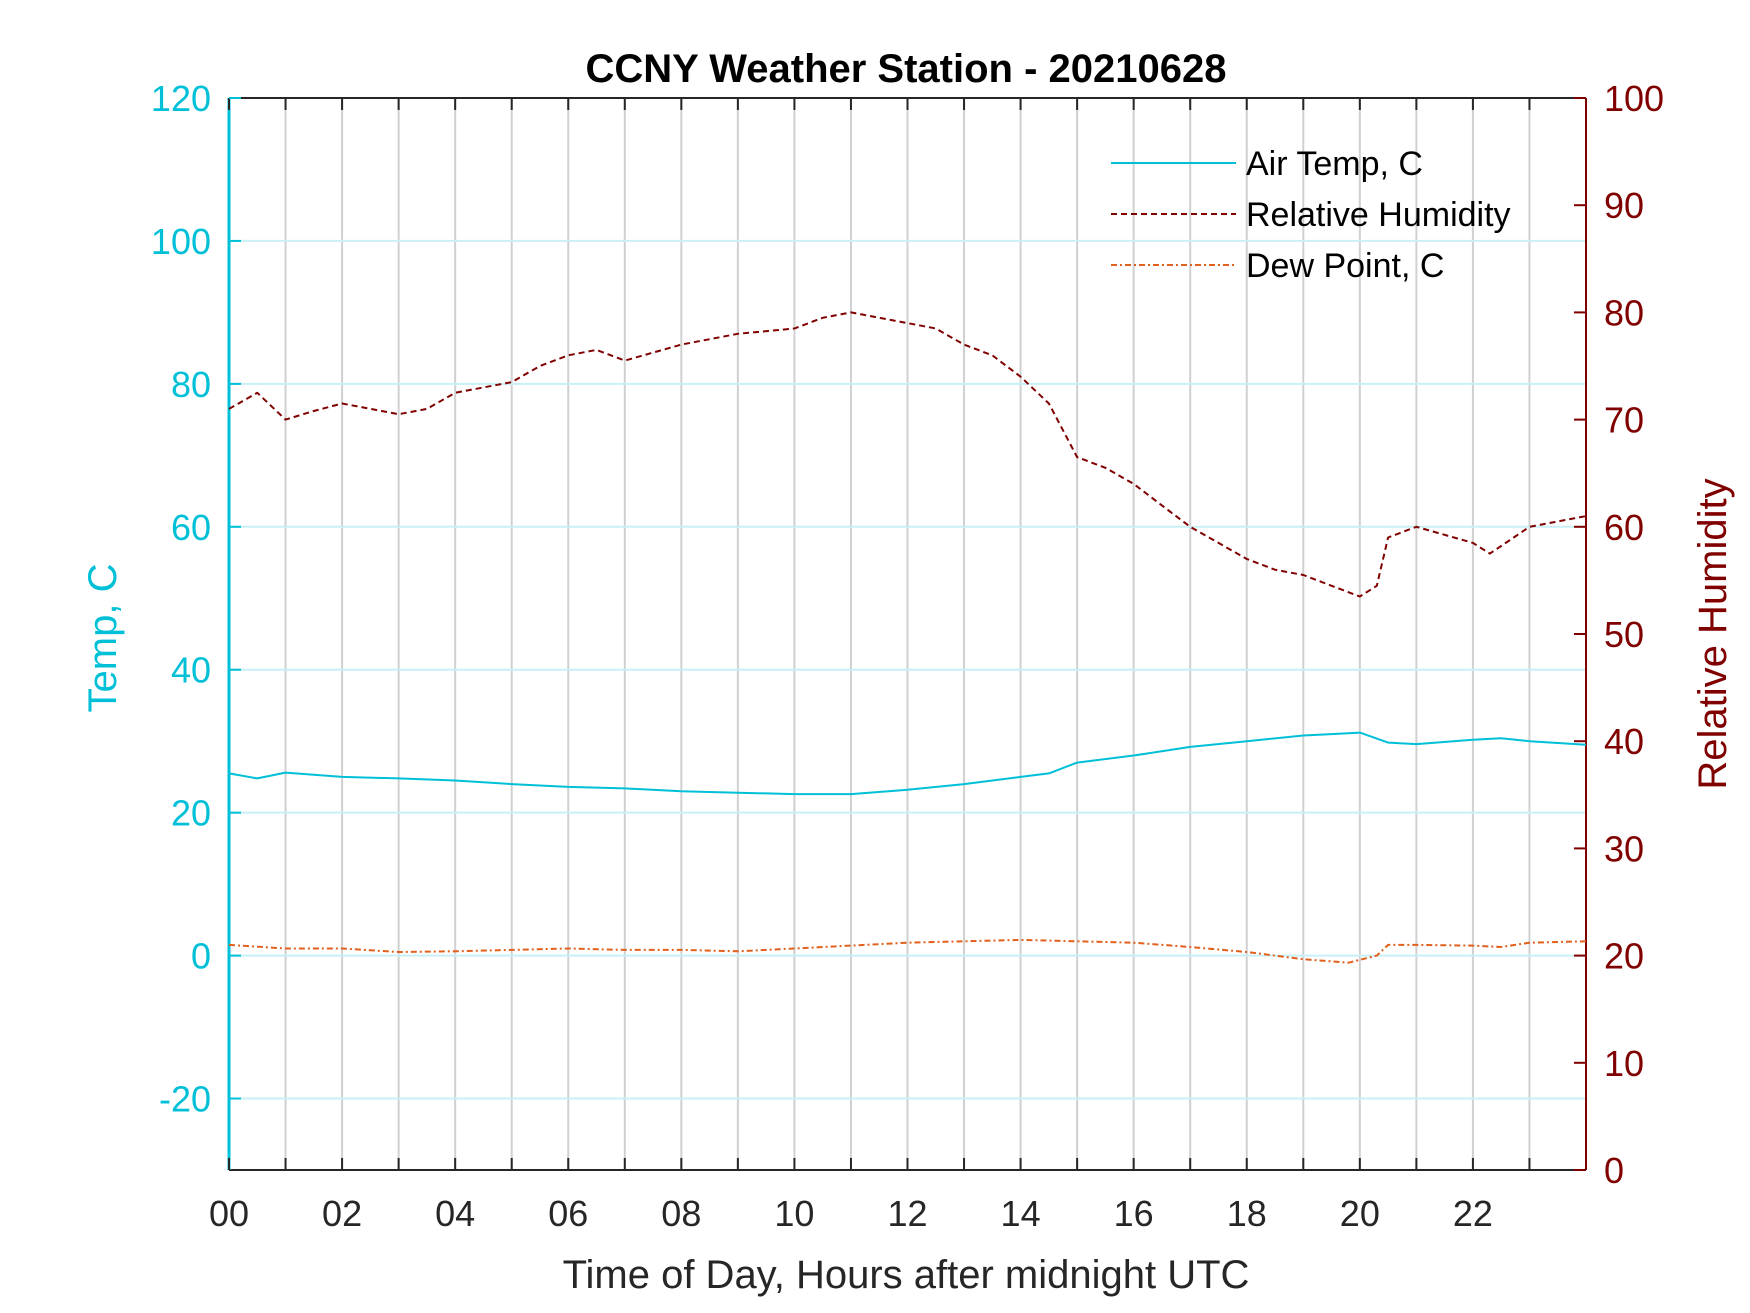 Image resolution: width=1750 pixels, height=1313 pixels. What do you see at coordinates (906, 69) in the screenshot?
I see `chart-title: CCNY Weather Station - 20210628` at bounding box center [906, 69].